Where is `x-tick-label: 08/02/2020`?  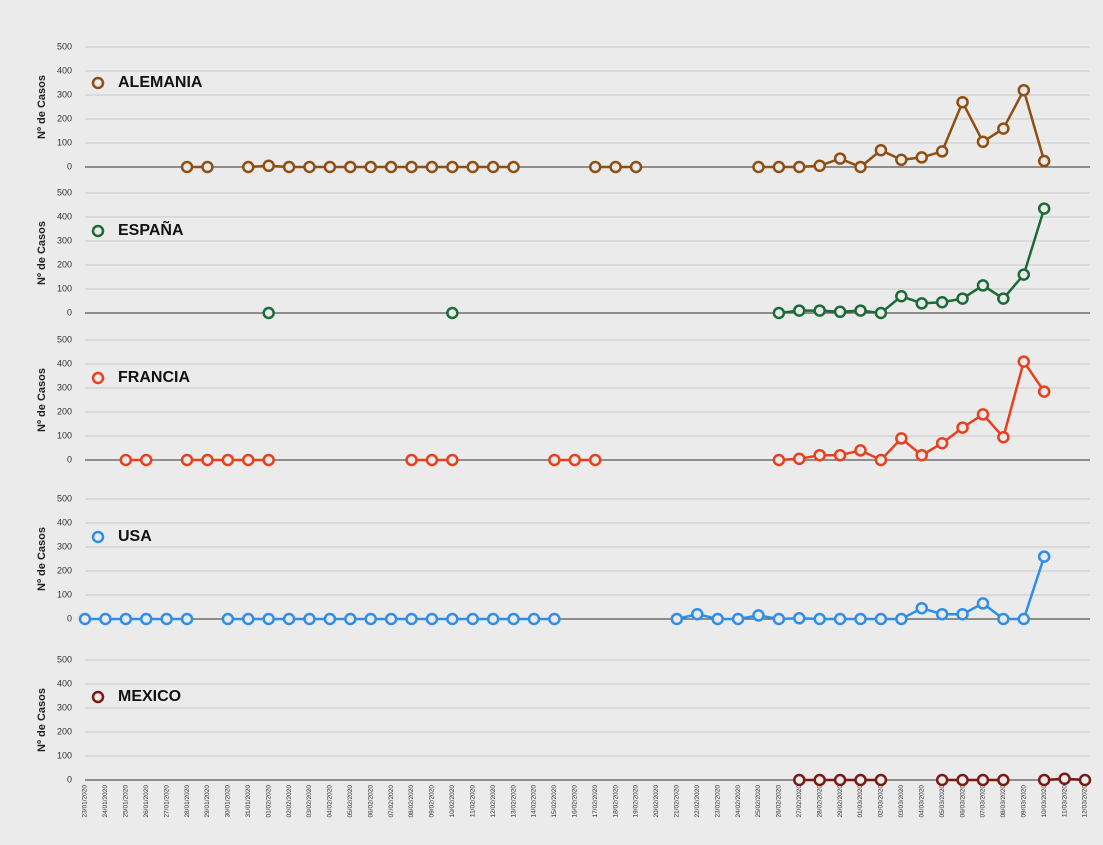
x-tick-label: 08/02/2020 is located at coordinates (411, 801).